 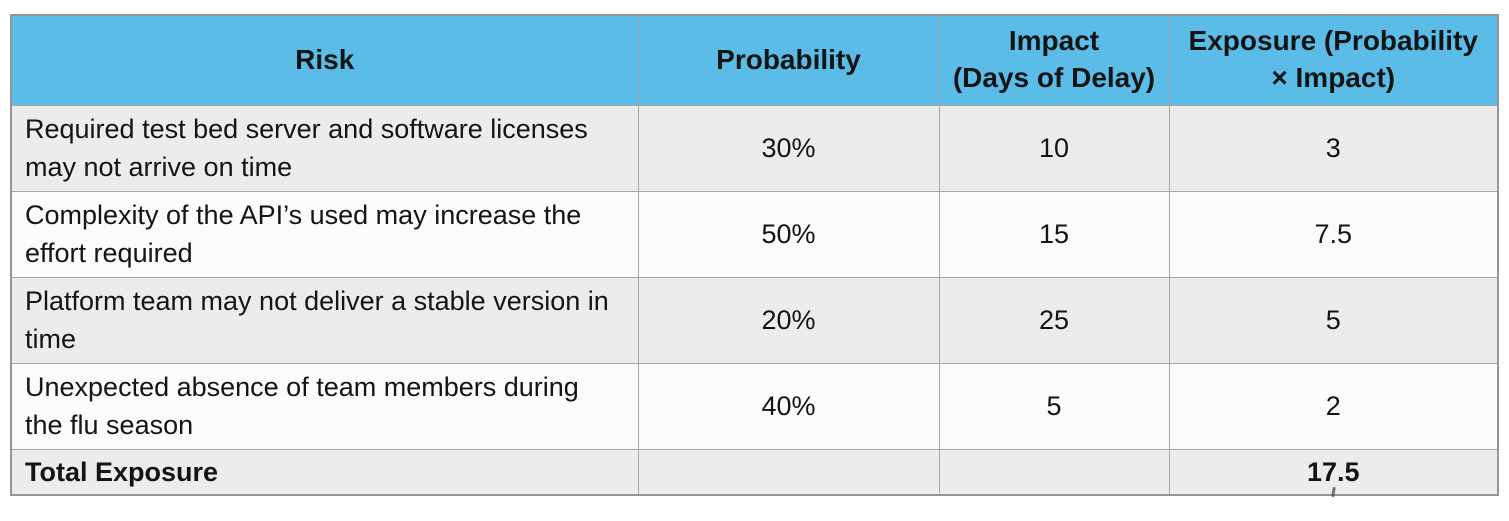 I want to click on column-header-impact: Impact (Days of Delay), so click(x=1054, y=60).